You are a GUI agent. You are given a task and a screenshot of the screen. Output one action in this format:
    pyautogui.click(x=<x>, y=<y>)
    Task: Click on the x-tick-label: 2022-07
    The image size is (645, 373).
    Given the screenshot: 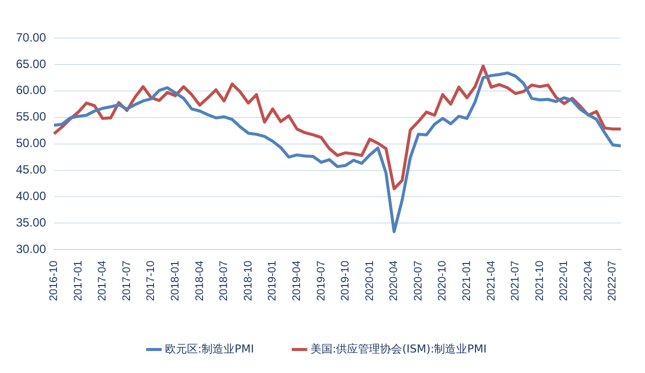 What is the action you would take?
    pyautogui.click(x=612, y=281)
    